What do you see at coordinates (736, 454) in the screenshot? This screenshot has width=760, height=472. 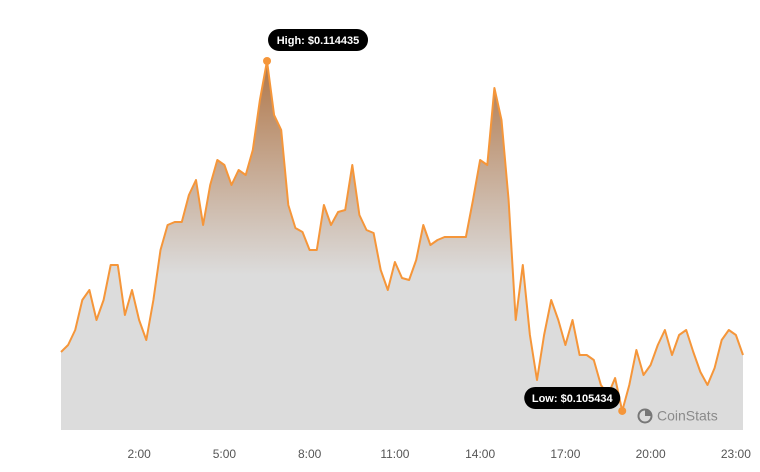 I see `x-tick-label: 23:00` at bounding box center [736, 454].